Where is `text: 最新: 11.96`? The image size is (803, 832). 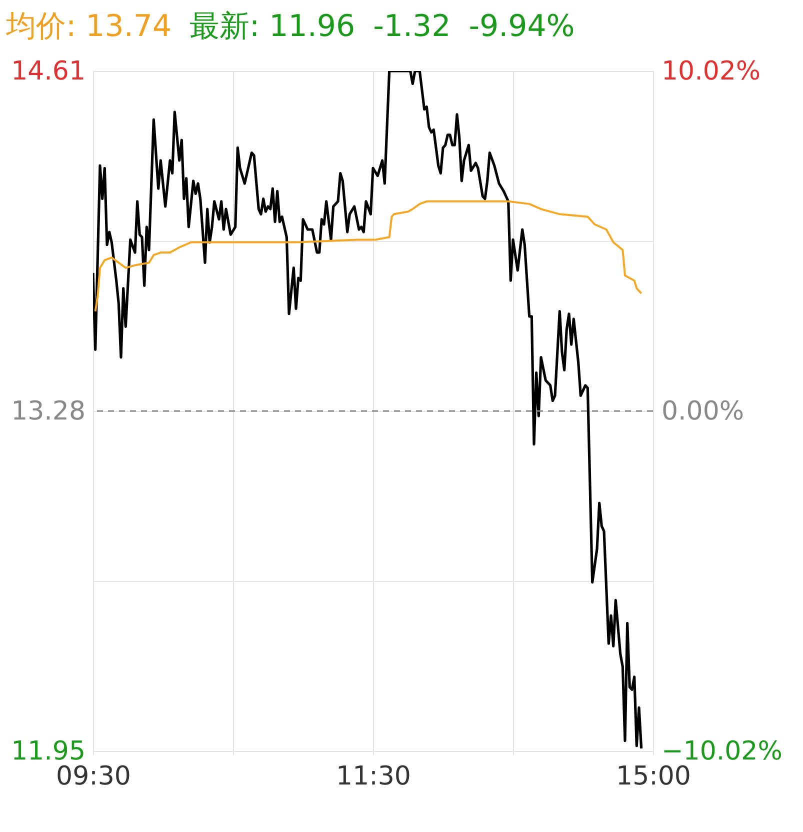
text: 最新: 11.96 is located at coordinates (273, 26).